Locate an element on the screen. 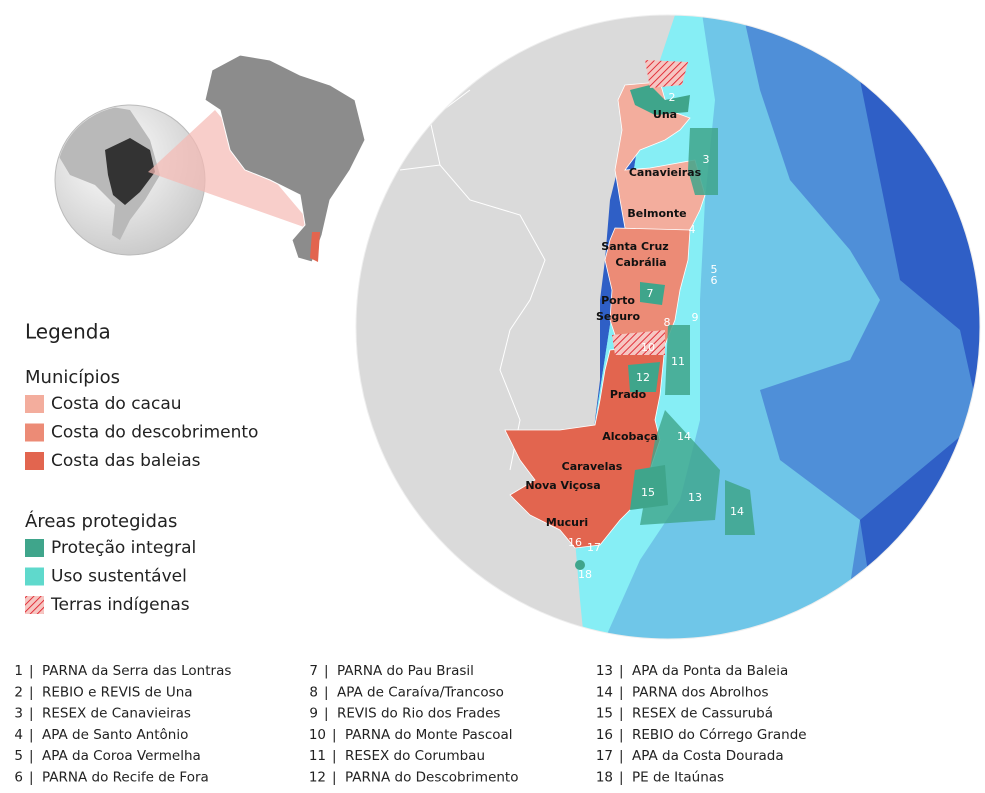 This screenshot has height=793, width=985. place-label: Canavieiras is located at coordinates (665, 172).